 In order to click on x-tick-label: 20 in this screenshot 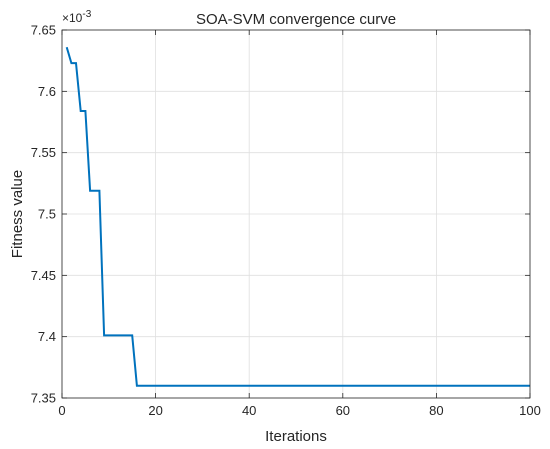, I will do `click(155, 410)`.